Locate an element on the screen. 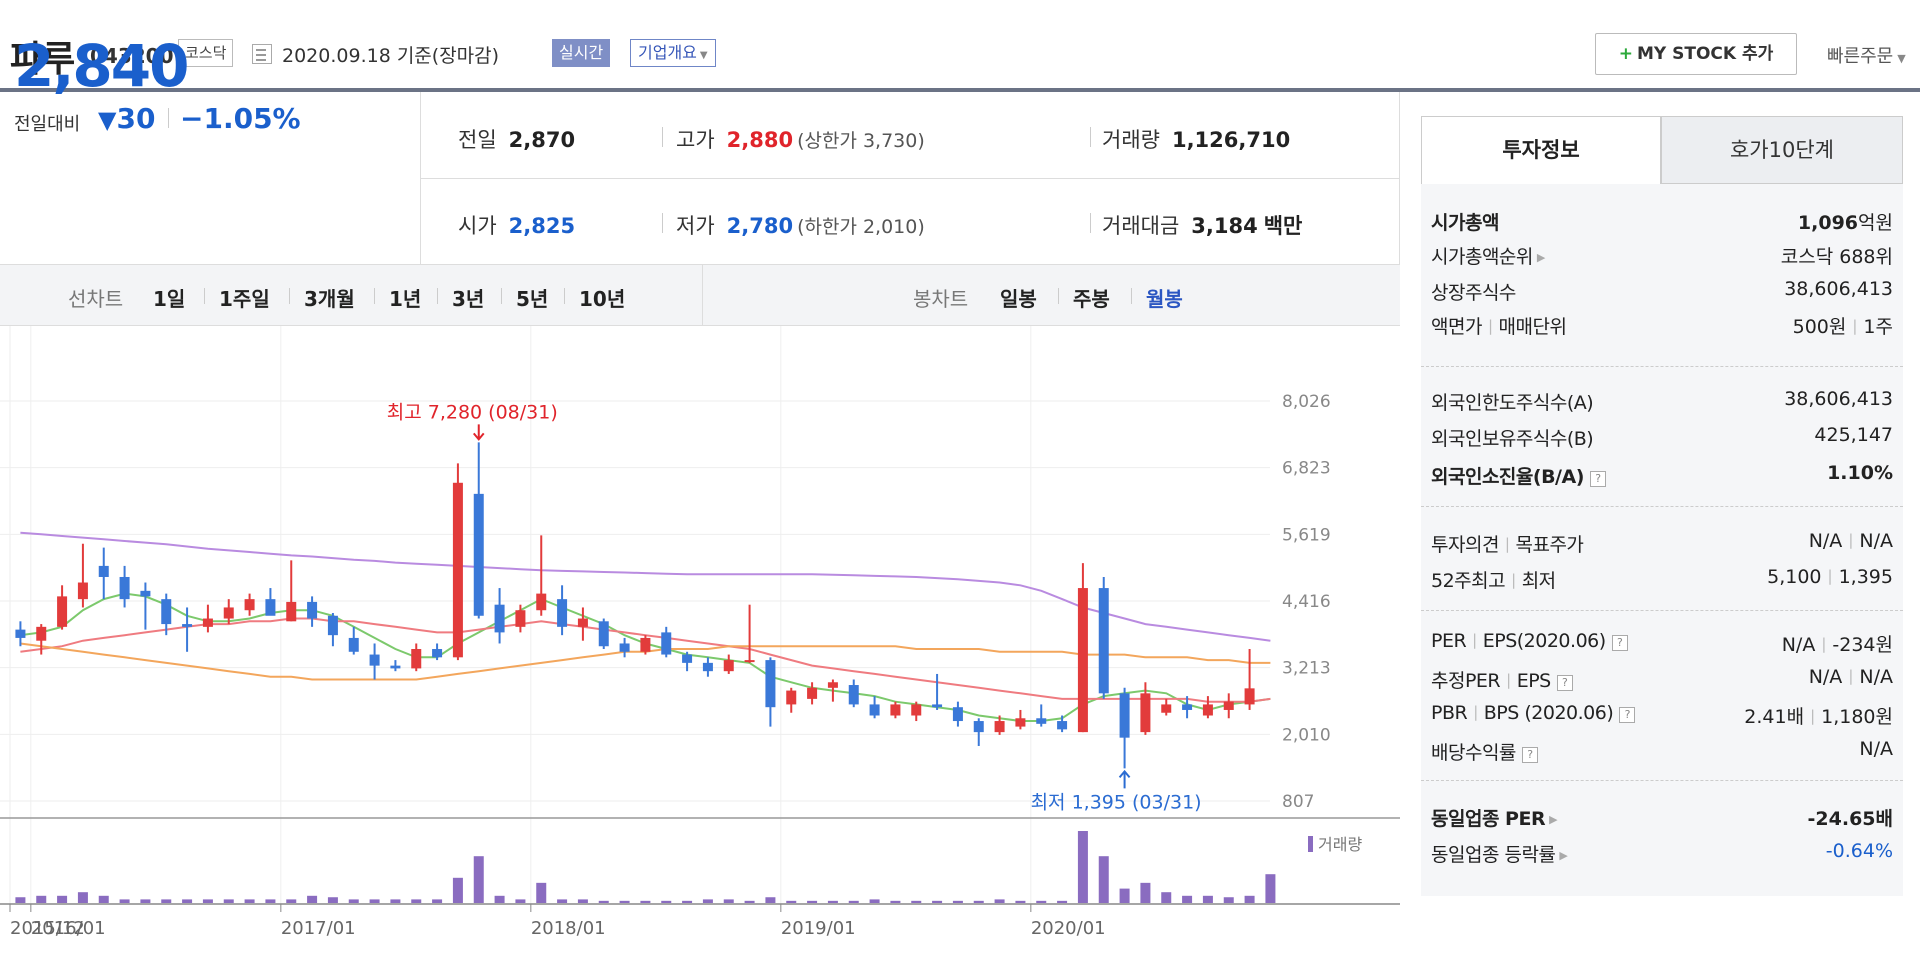  est-per-row: 추정PER | EPS? N/A | N/A is located at coordinates (1662, 681).